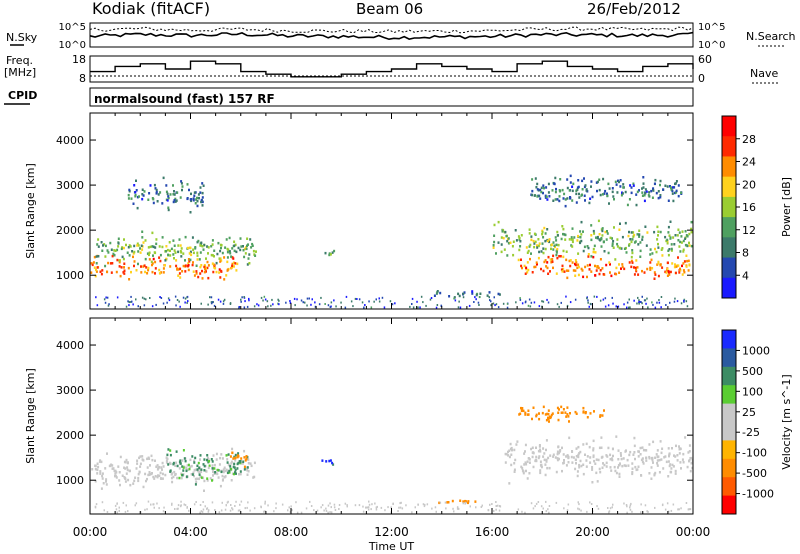  Describe the element at coordinates (390, 9) in the screenshot. I see `beam-title: Beam 06` at that location.